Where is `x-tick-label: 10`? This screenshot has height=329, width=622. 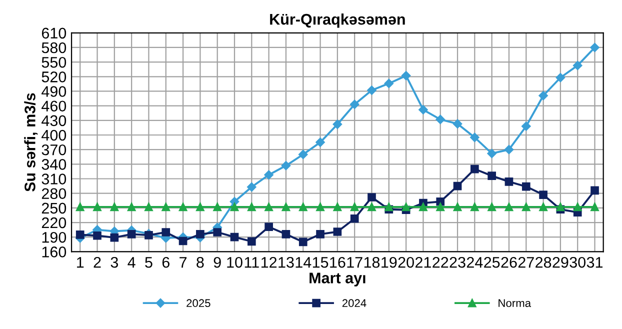
x-tick-label: 10 is located at coordinates (234, 262).